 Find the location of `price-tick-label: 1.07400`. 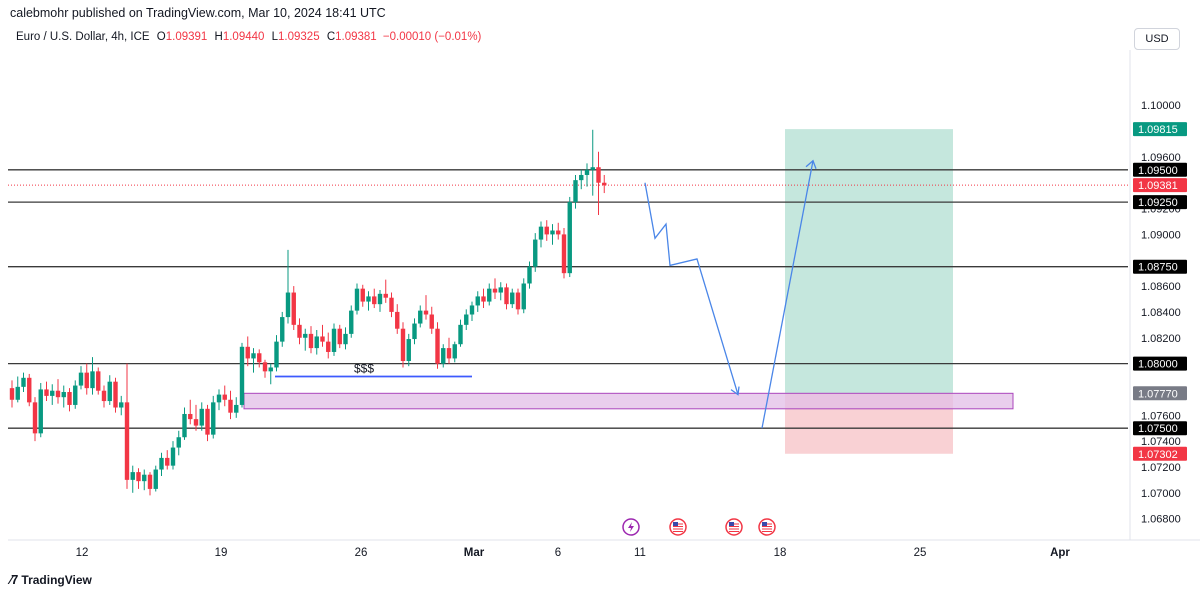

price-tick-label: 1.07400 is located at coordinates (1161, 442).